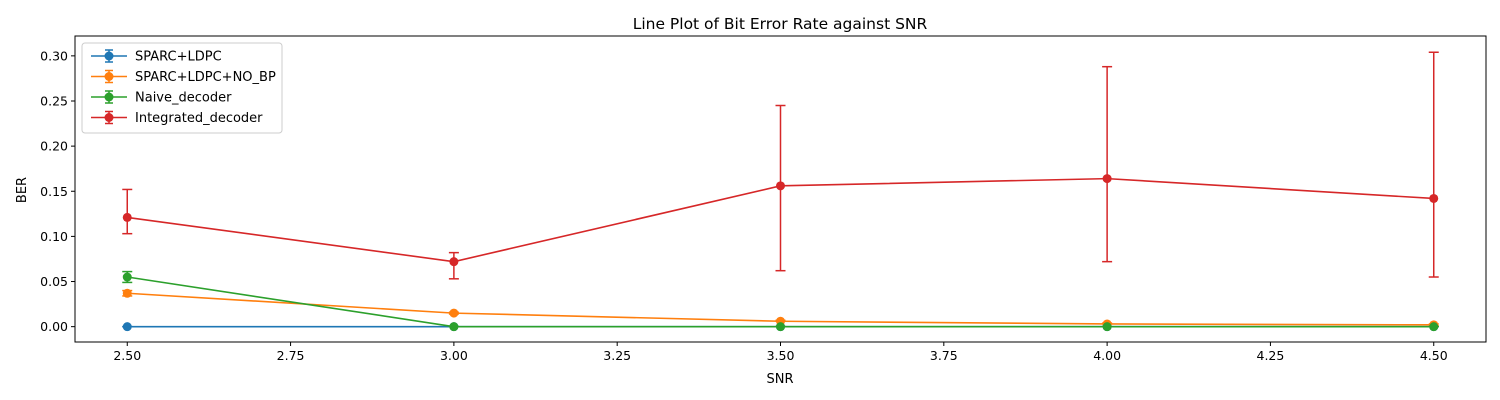 The width and height of the screenshot is (1500, 400). I want to click on x-tick-label: 4.00, so click(1107, 355).